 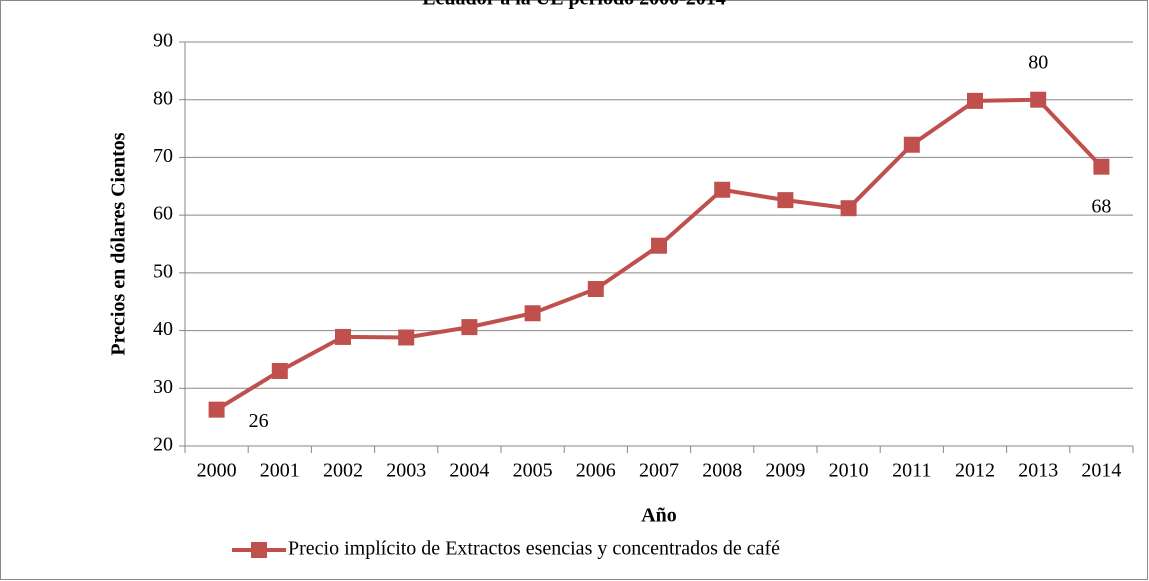 I want to click on y-tick-label: 60, so click(x=163, y=214).